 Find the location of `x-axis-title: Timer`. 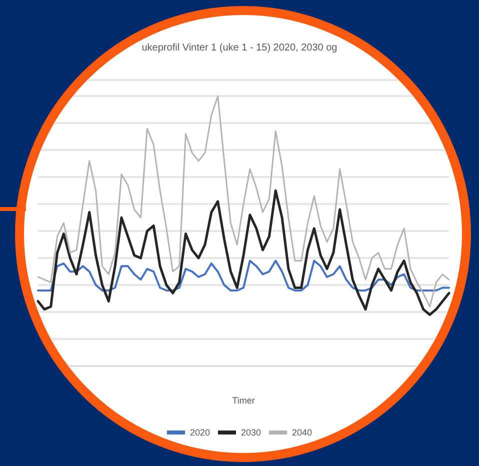

x-axis-title: Timer is located at coordinates (243, 401).